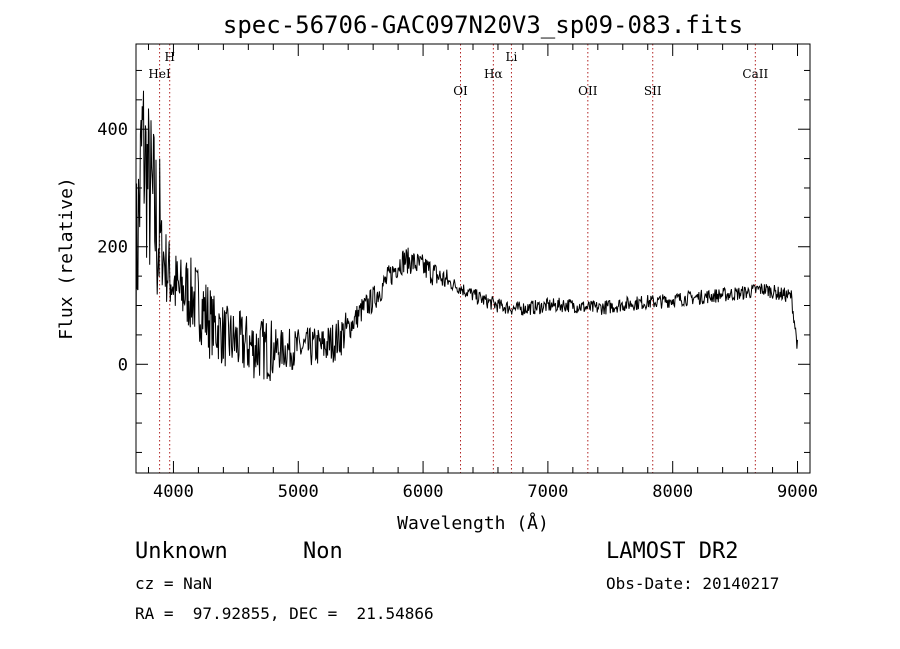 The height and width of the screenshot is (649, 900). Describe the element at coordinates (423, 492) in the screenshot. I see `x-tick-label: 6000` at that location.